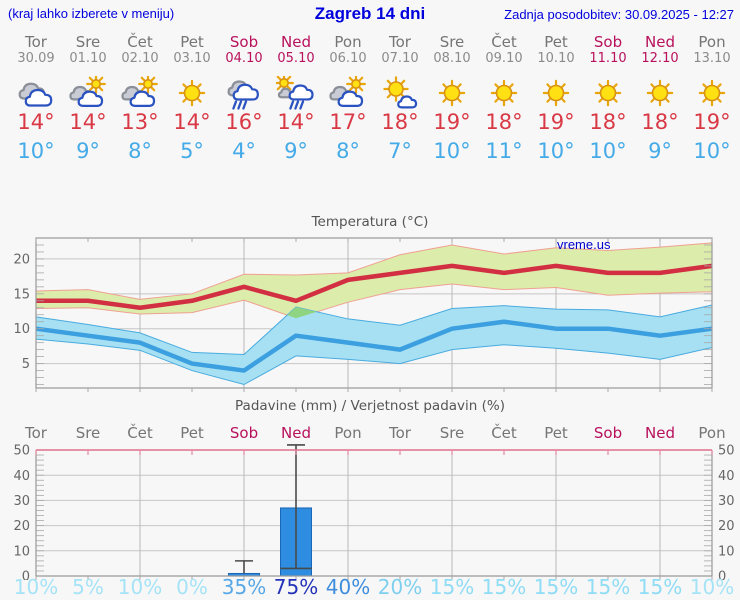 The height and width of the screenshot is (600, 740). Describe the element at coordinates (140, 58) in the screenshot. I see `day-date: 02.10` at that location.